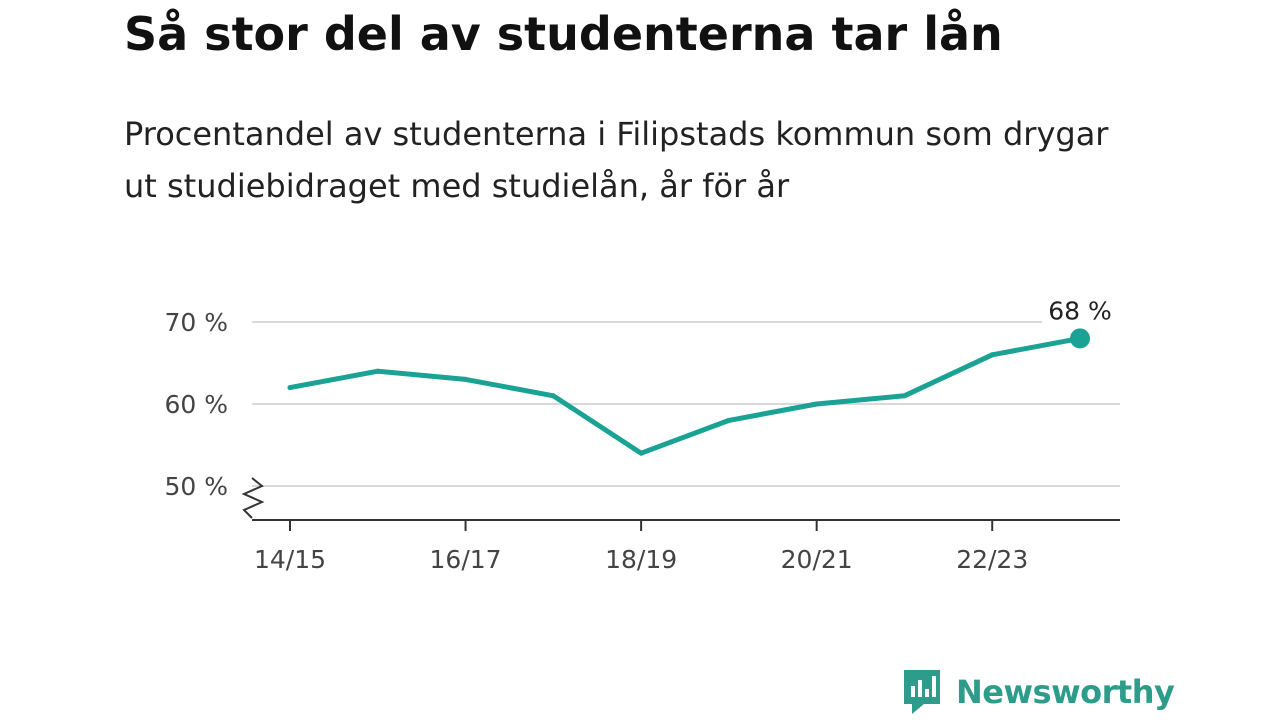  I want to click on last-data-point, so click(1080, 338).